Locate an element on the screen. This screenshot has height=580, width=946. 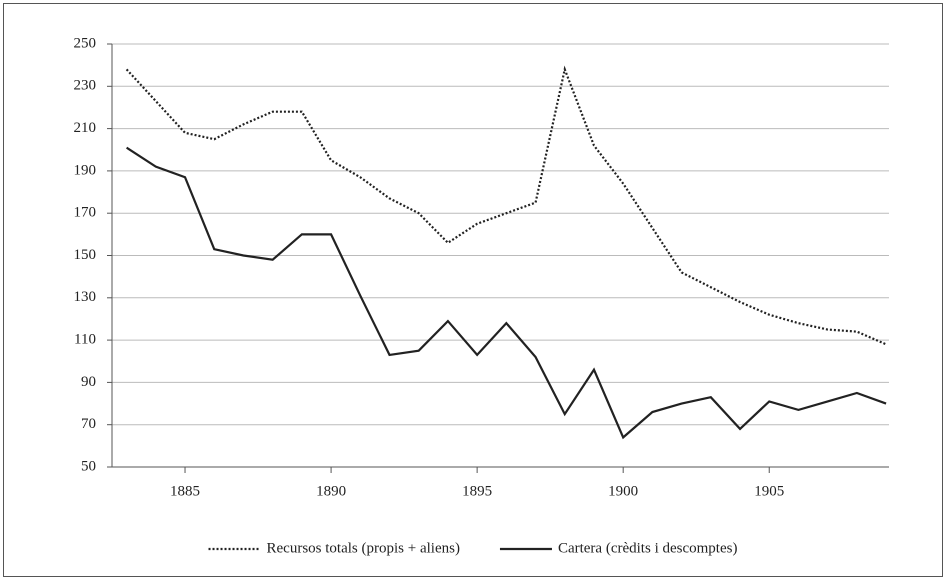
y-tick-label: 250 is located at coordinates (85, 43).